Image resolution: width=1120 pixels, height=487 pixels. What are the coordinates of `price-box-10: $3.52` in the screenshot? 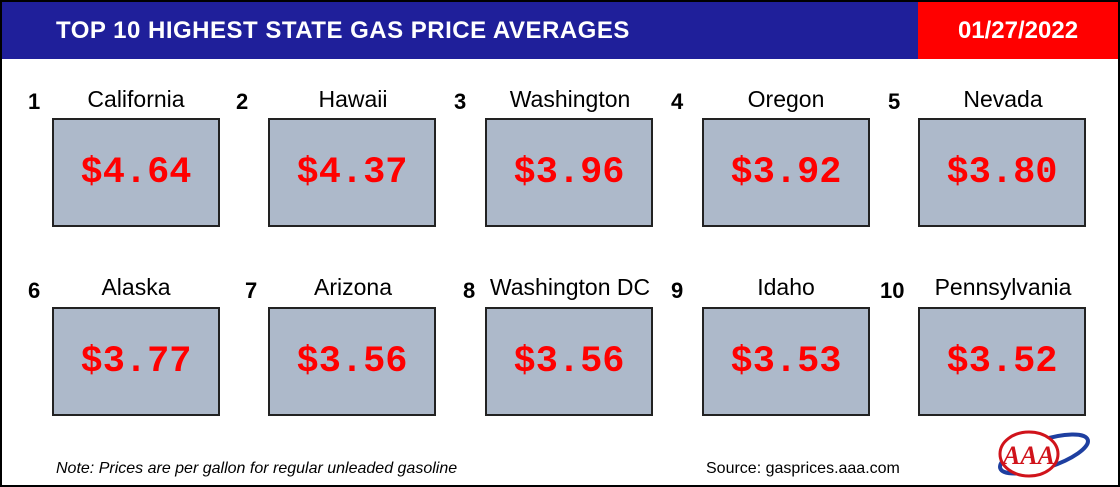 It's located at (1002, 361).